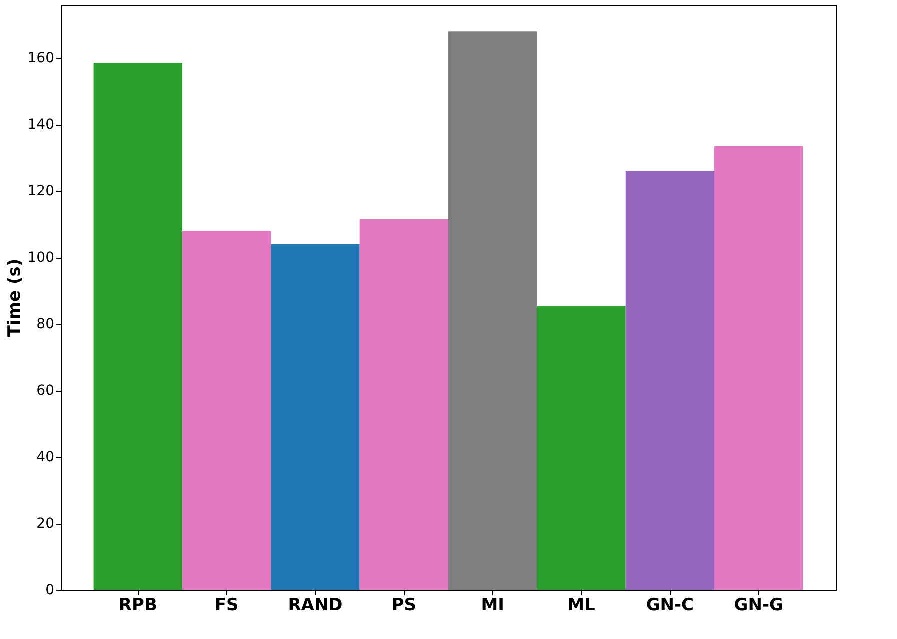  What do you see at coordinates (41, 125) in the screenshot?
I see `y-tick-label: 140` at bounding box center [41, 125].